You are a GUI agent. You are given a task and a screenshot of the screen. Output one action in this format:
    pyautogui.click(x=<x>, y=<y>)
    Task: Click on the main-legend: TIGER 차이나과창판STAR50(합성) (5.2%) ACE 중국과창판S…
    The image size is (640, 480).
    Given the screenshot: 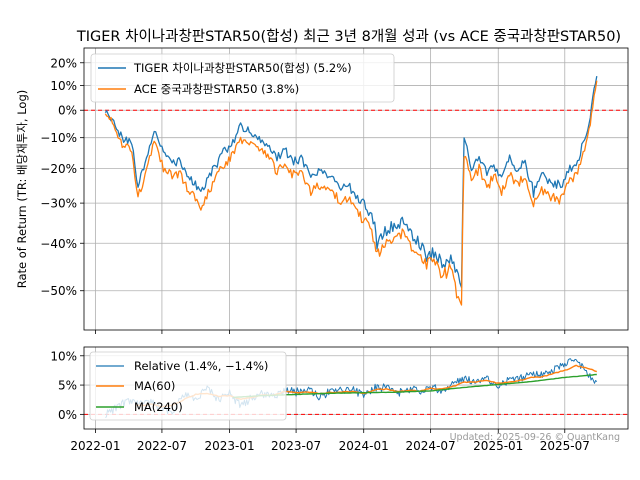 What is the action you would take?
    pyautogui.click(x=242, y=78)
    